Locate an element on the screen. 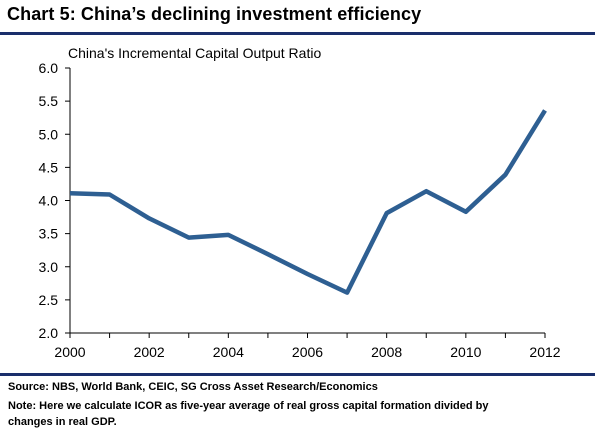 The width and height of the screenshot is (595, 440). x-tick-label: 2002 is located at coordinates (149, 352).